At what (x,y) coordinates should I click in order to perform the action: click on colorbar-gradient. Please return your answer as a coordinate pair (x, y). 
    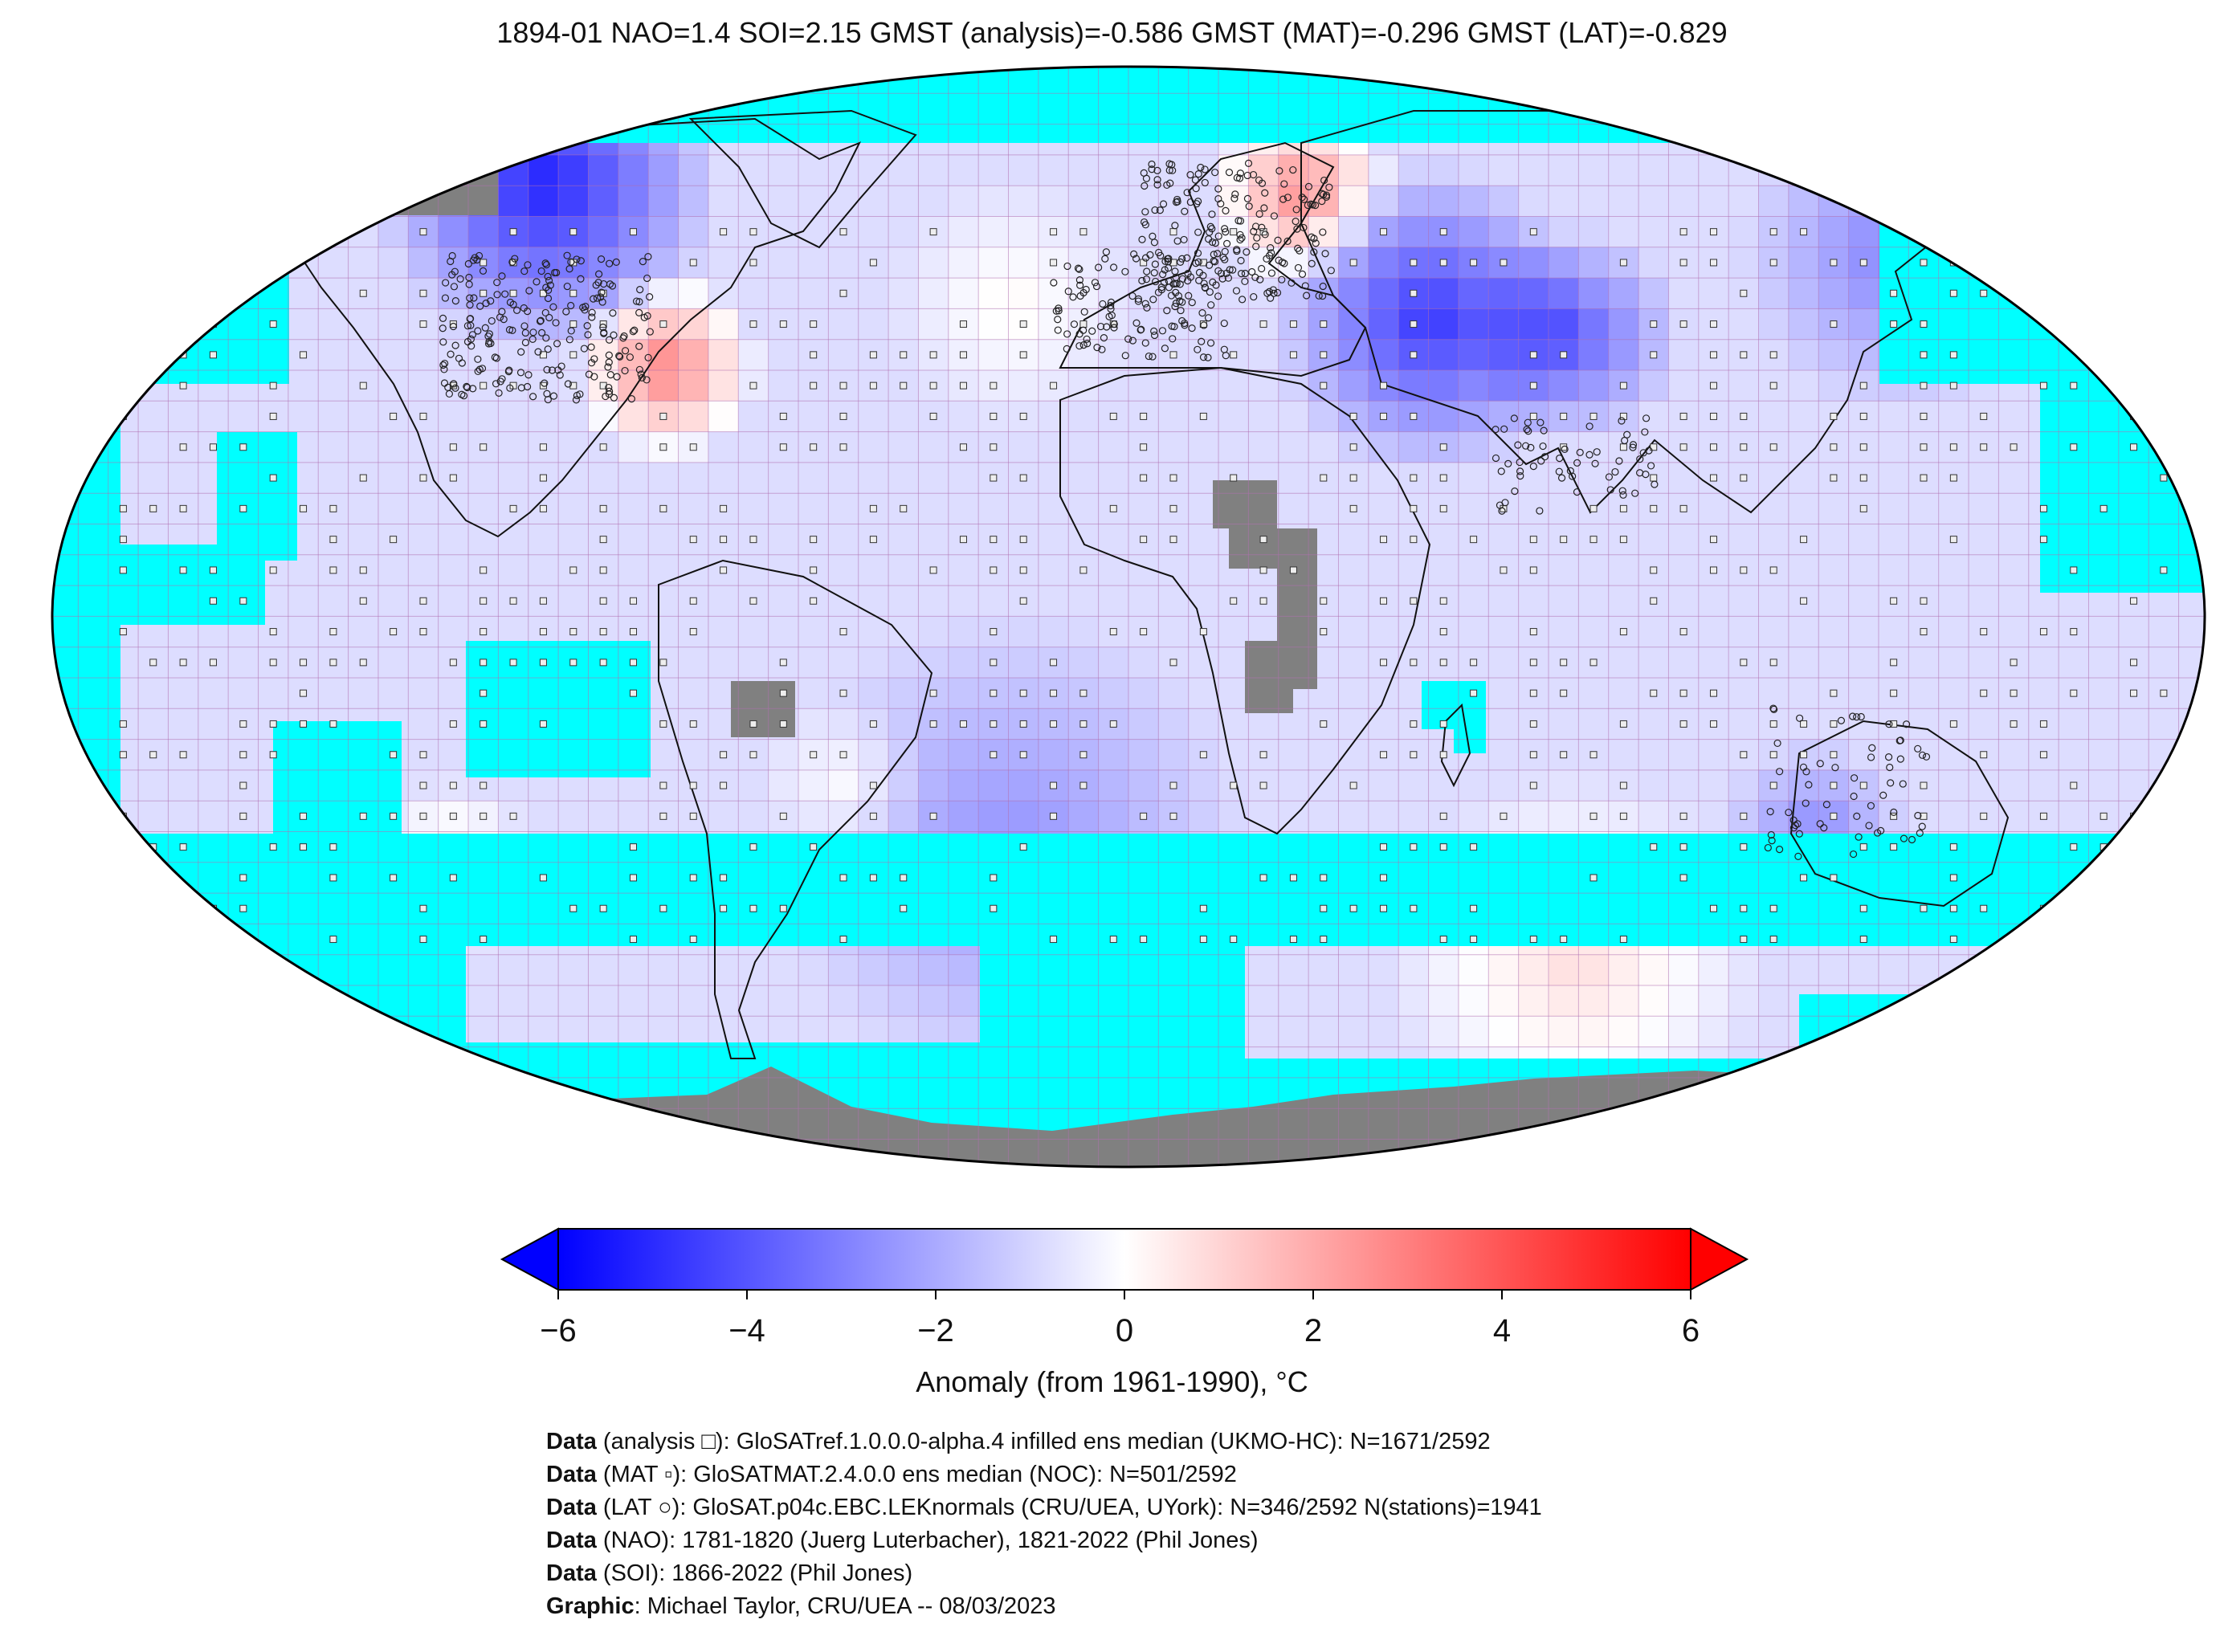
    Looking at the image, I should click on (1124, 1259).